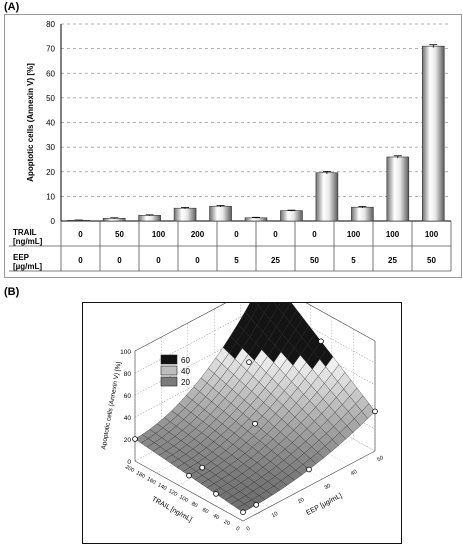 Image resolution: width=463 pixels, height=550 pixels. What do you see at coordinates (21, 257) in the screenshot?
I see `eep-row-label: EEP` at bounding box center [21, 257].